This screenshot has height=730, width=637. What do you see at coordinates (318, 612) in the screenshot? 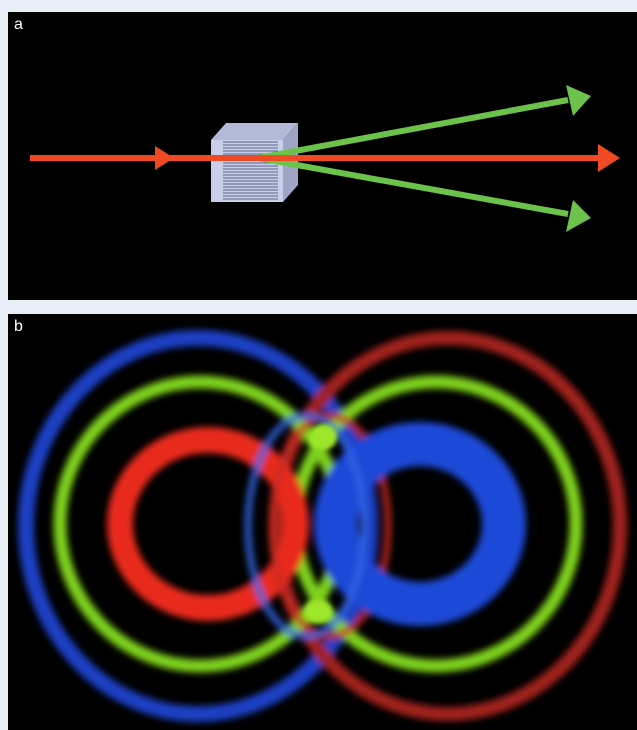
I see `lower-overlap-spot` at bounding box center [318, 612].